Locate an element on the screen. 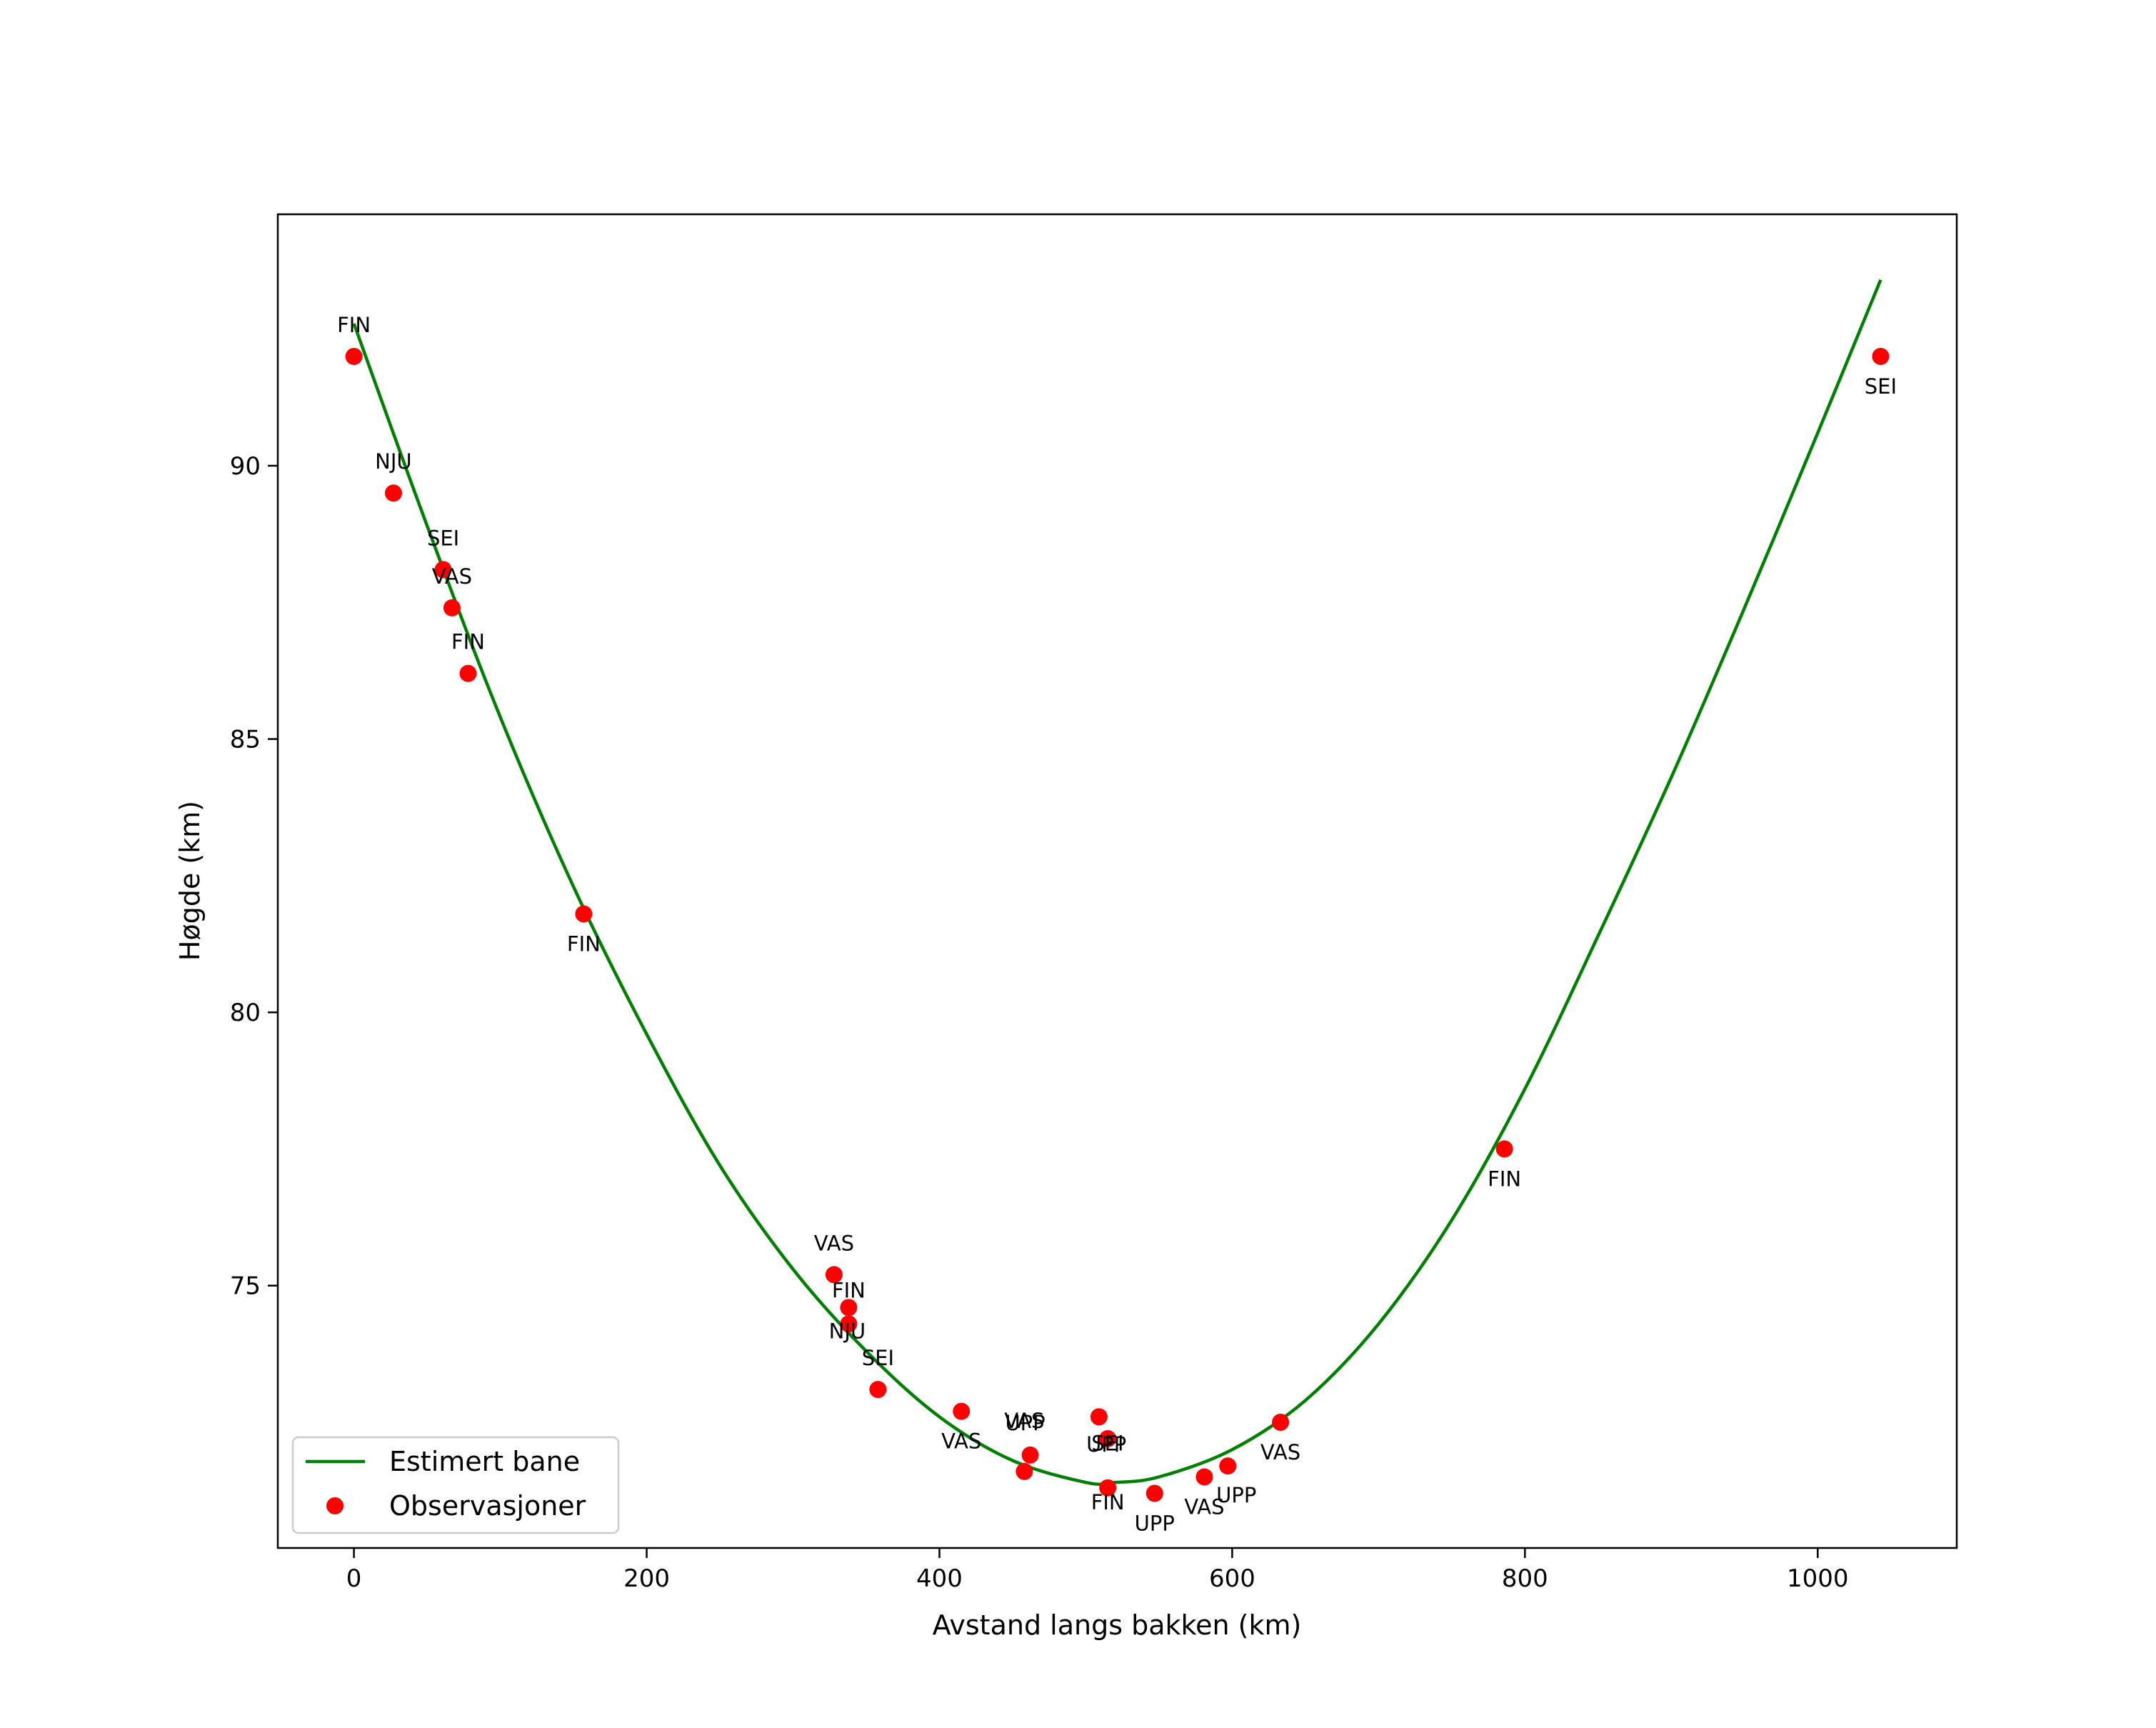 The width and height of the screenshot is (2156, 1728). x-axis: 0 200 400 600 800 1000 is located at coordinates (1097, 1570).